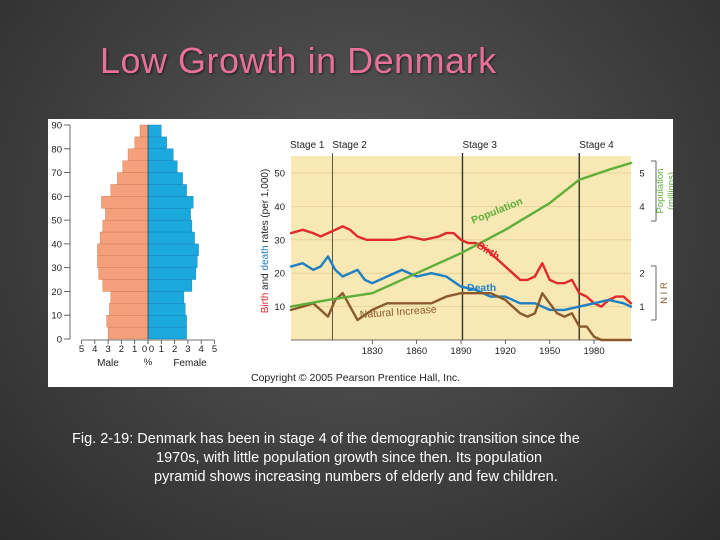  What do you see at coordinates (596, 145) in the screenshot?
I see `stage-label: Stage 4` at bounding box center [596, 145].